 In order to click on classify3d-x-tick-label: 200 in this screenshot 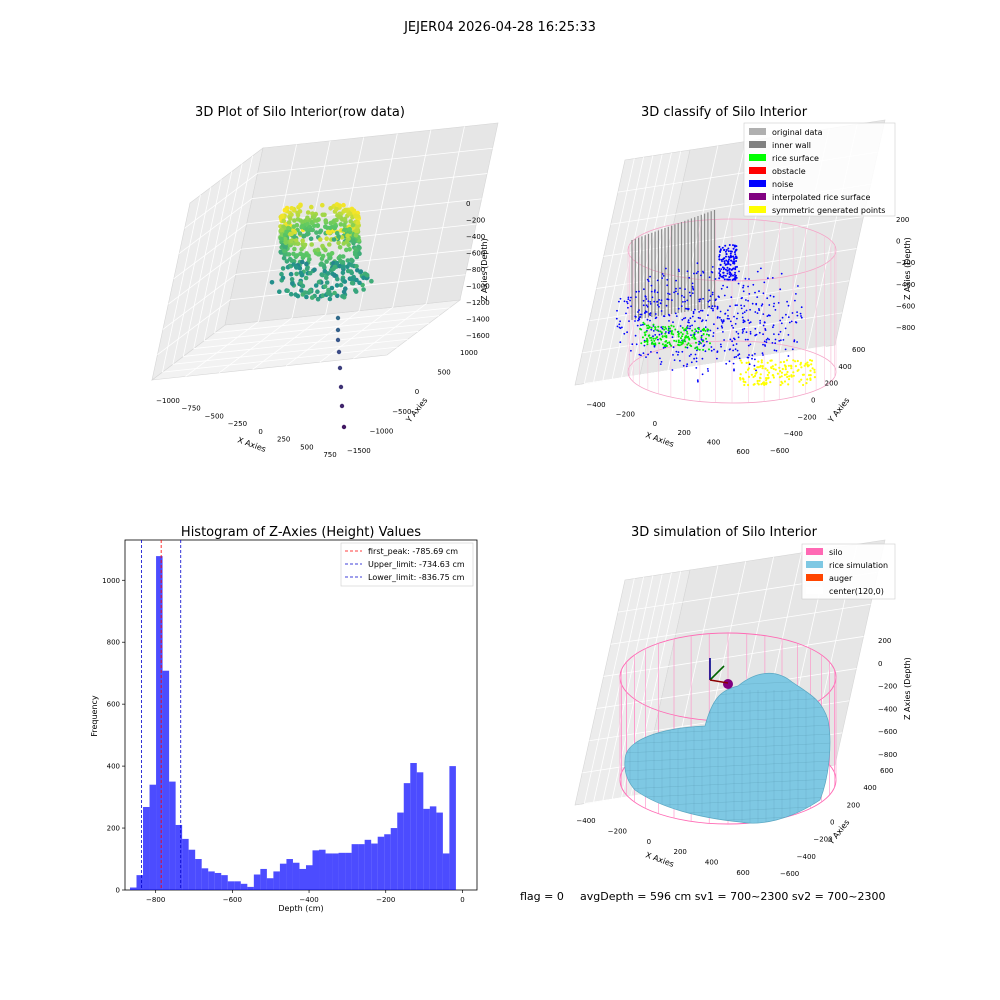, I will do `click(684, 433)`.